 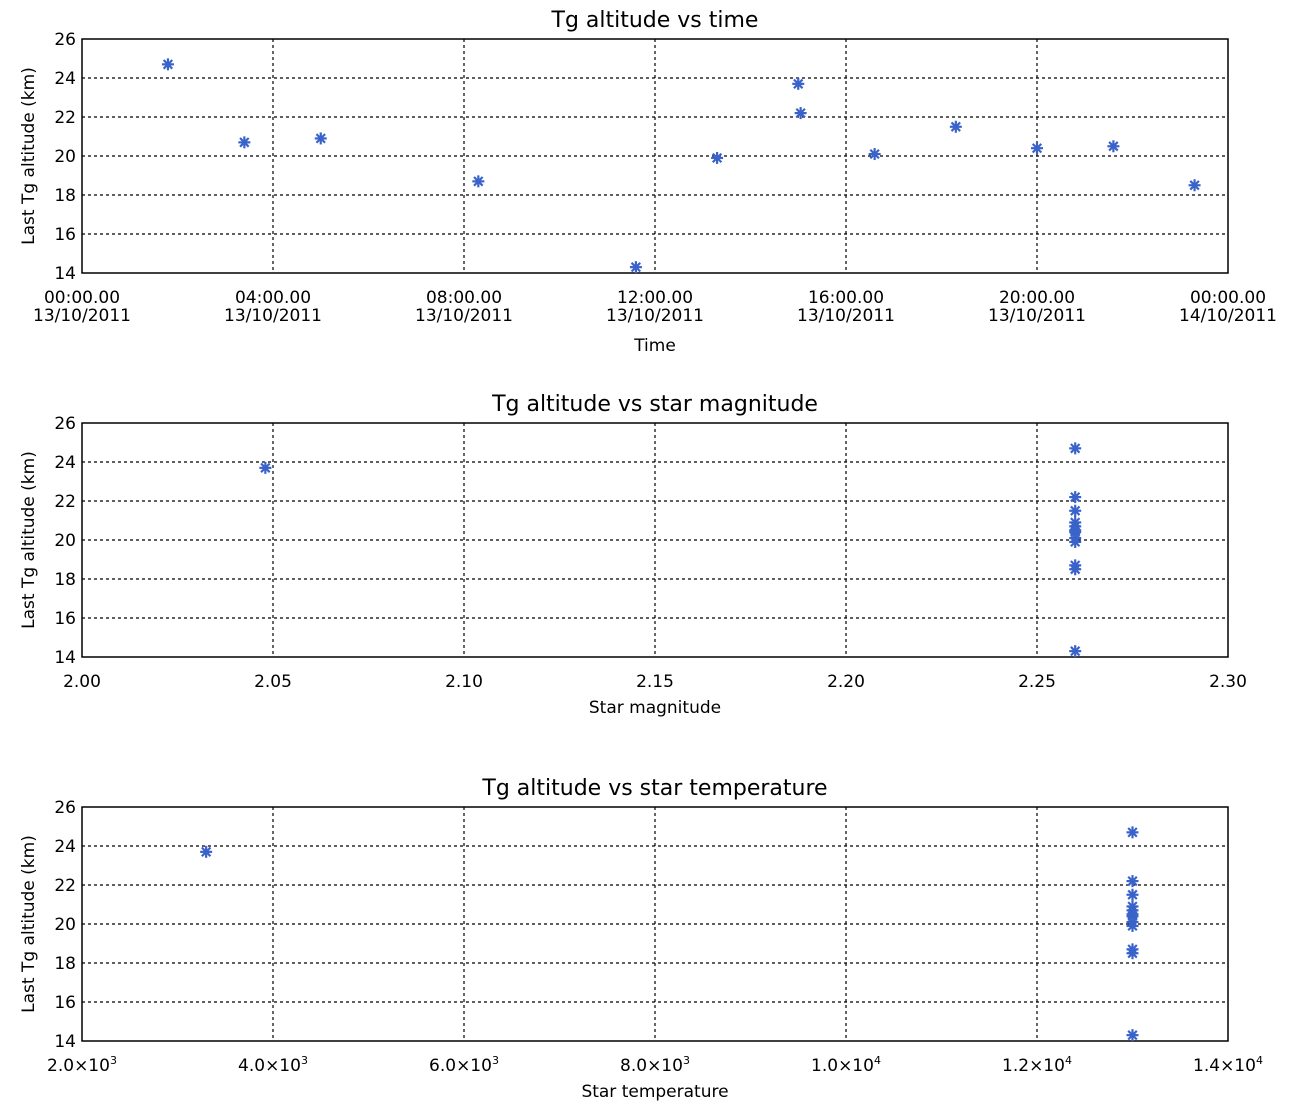 What do you see at coordinates (654, 1092) in the screenshot?
I see `x-axis-label: Star temperature` at bounding box center [654, 1092].